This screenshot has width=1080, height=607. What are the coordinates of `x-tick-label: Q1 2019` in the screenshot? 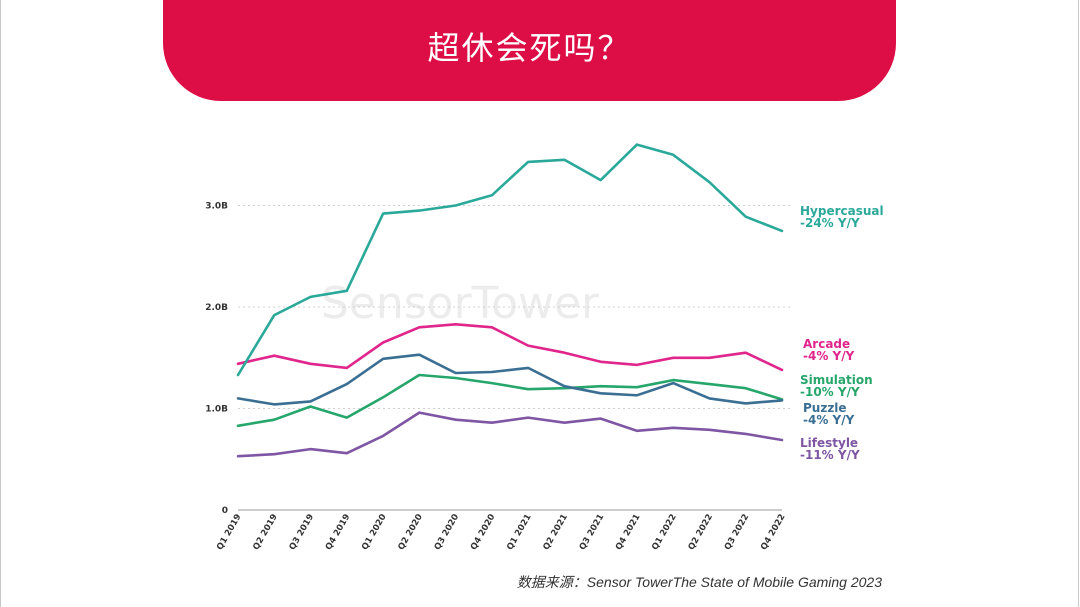 It's located at (229, 532).